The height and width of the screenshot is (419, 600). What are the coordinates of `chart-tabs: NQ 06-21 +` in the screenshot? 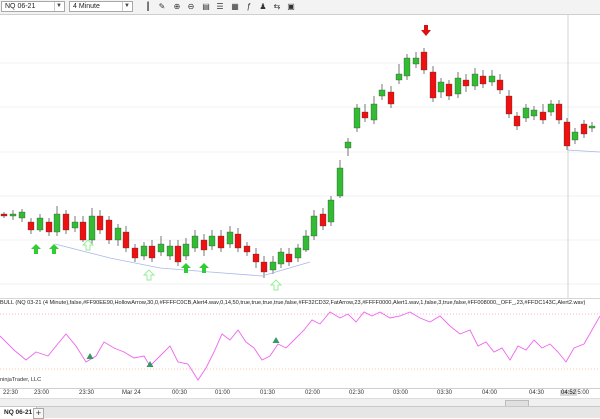 It's located at (300, 412).